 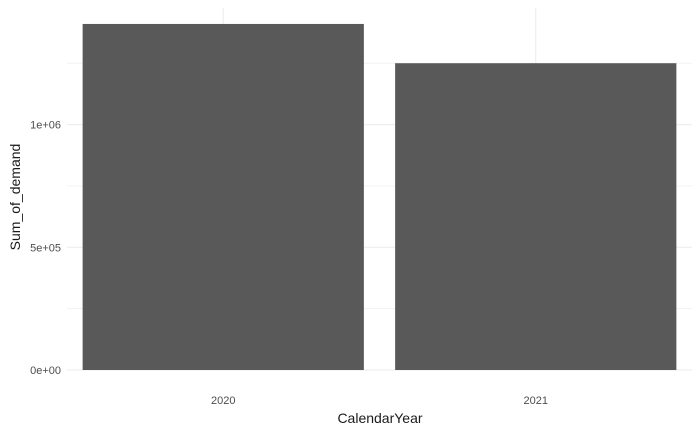 I want to click on y-tick-label: 5e+05, so click(x=45, y=248).